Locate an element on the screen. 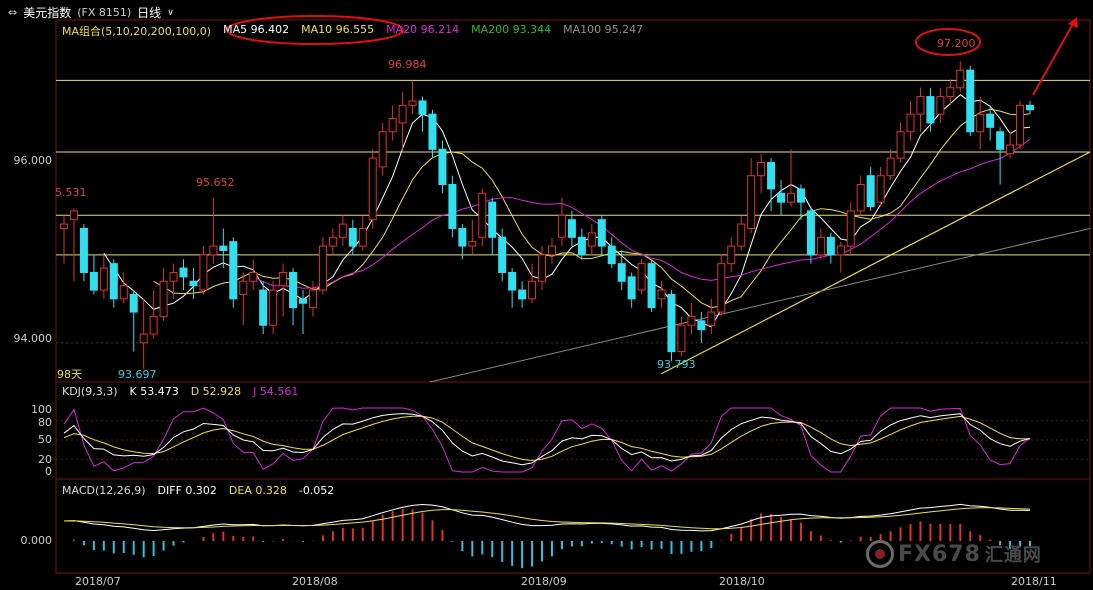  macd-group-label: MACD(12,26,9) is located at coordinates (104, 490).